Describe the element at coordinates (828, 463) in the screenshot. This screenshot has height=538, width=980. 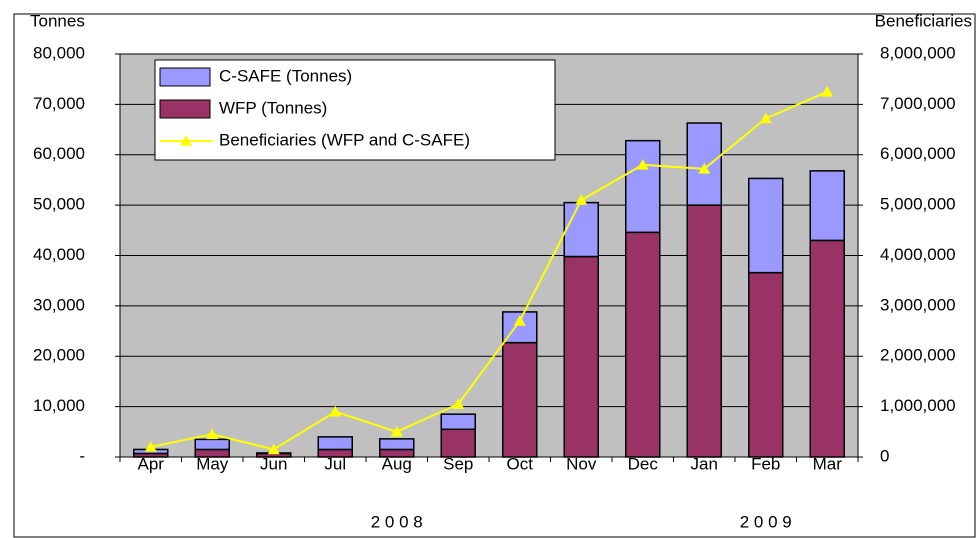
I see `x-tick-label: Mar` at that location.